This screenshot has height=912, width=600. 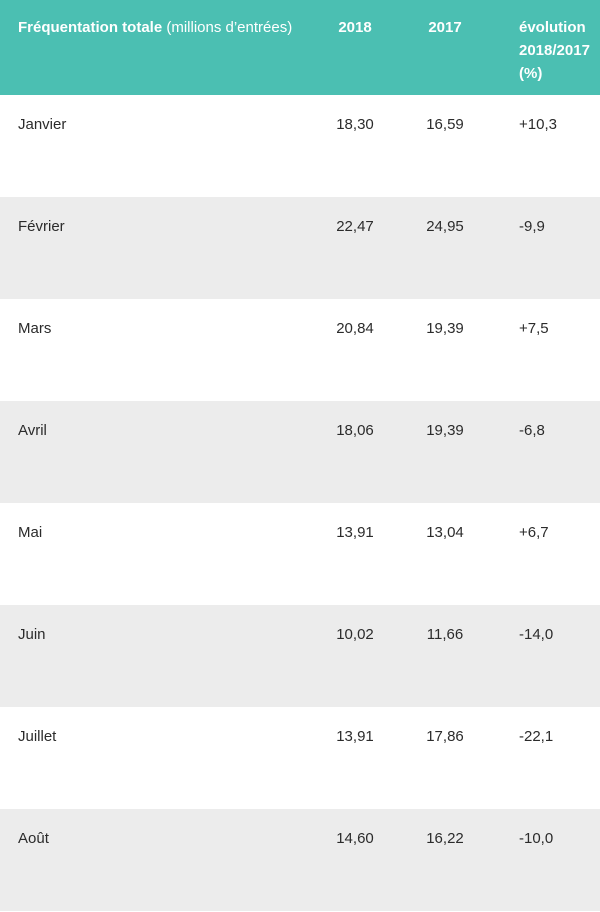 What do you see at coordinates (545, 47) in the screenshot?
I see `header-evolution: évolution 2018/2017 (%)` at bounding box center [545, 47].